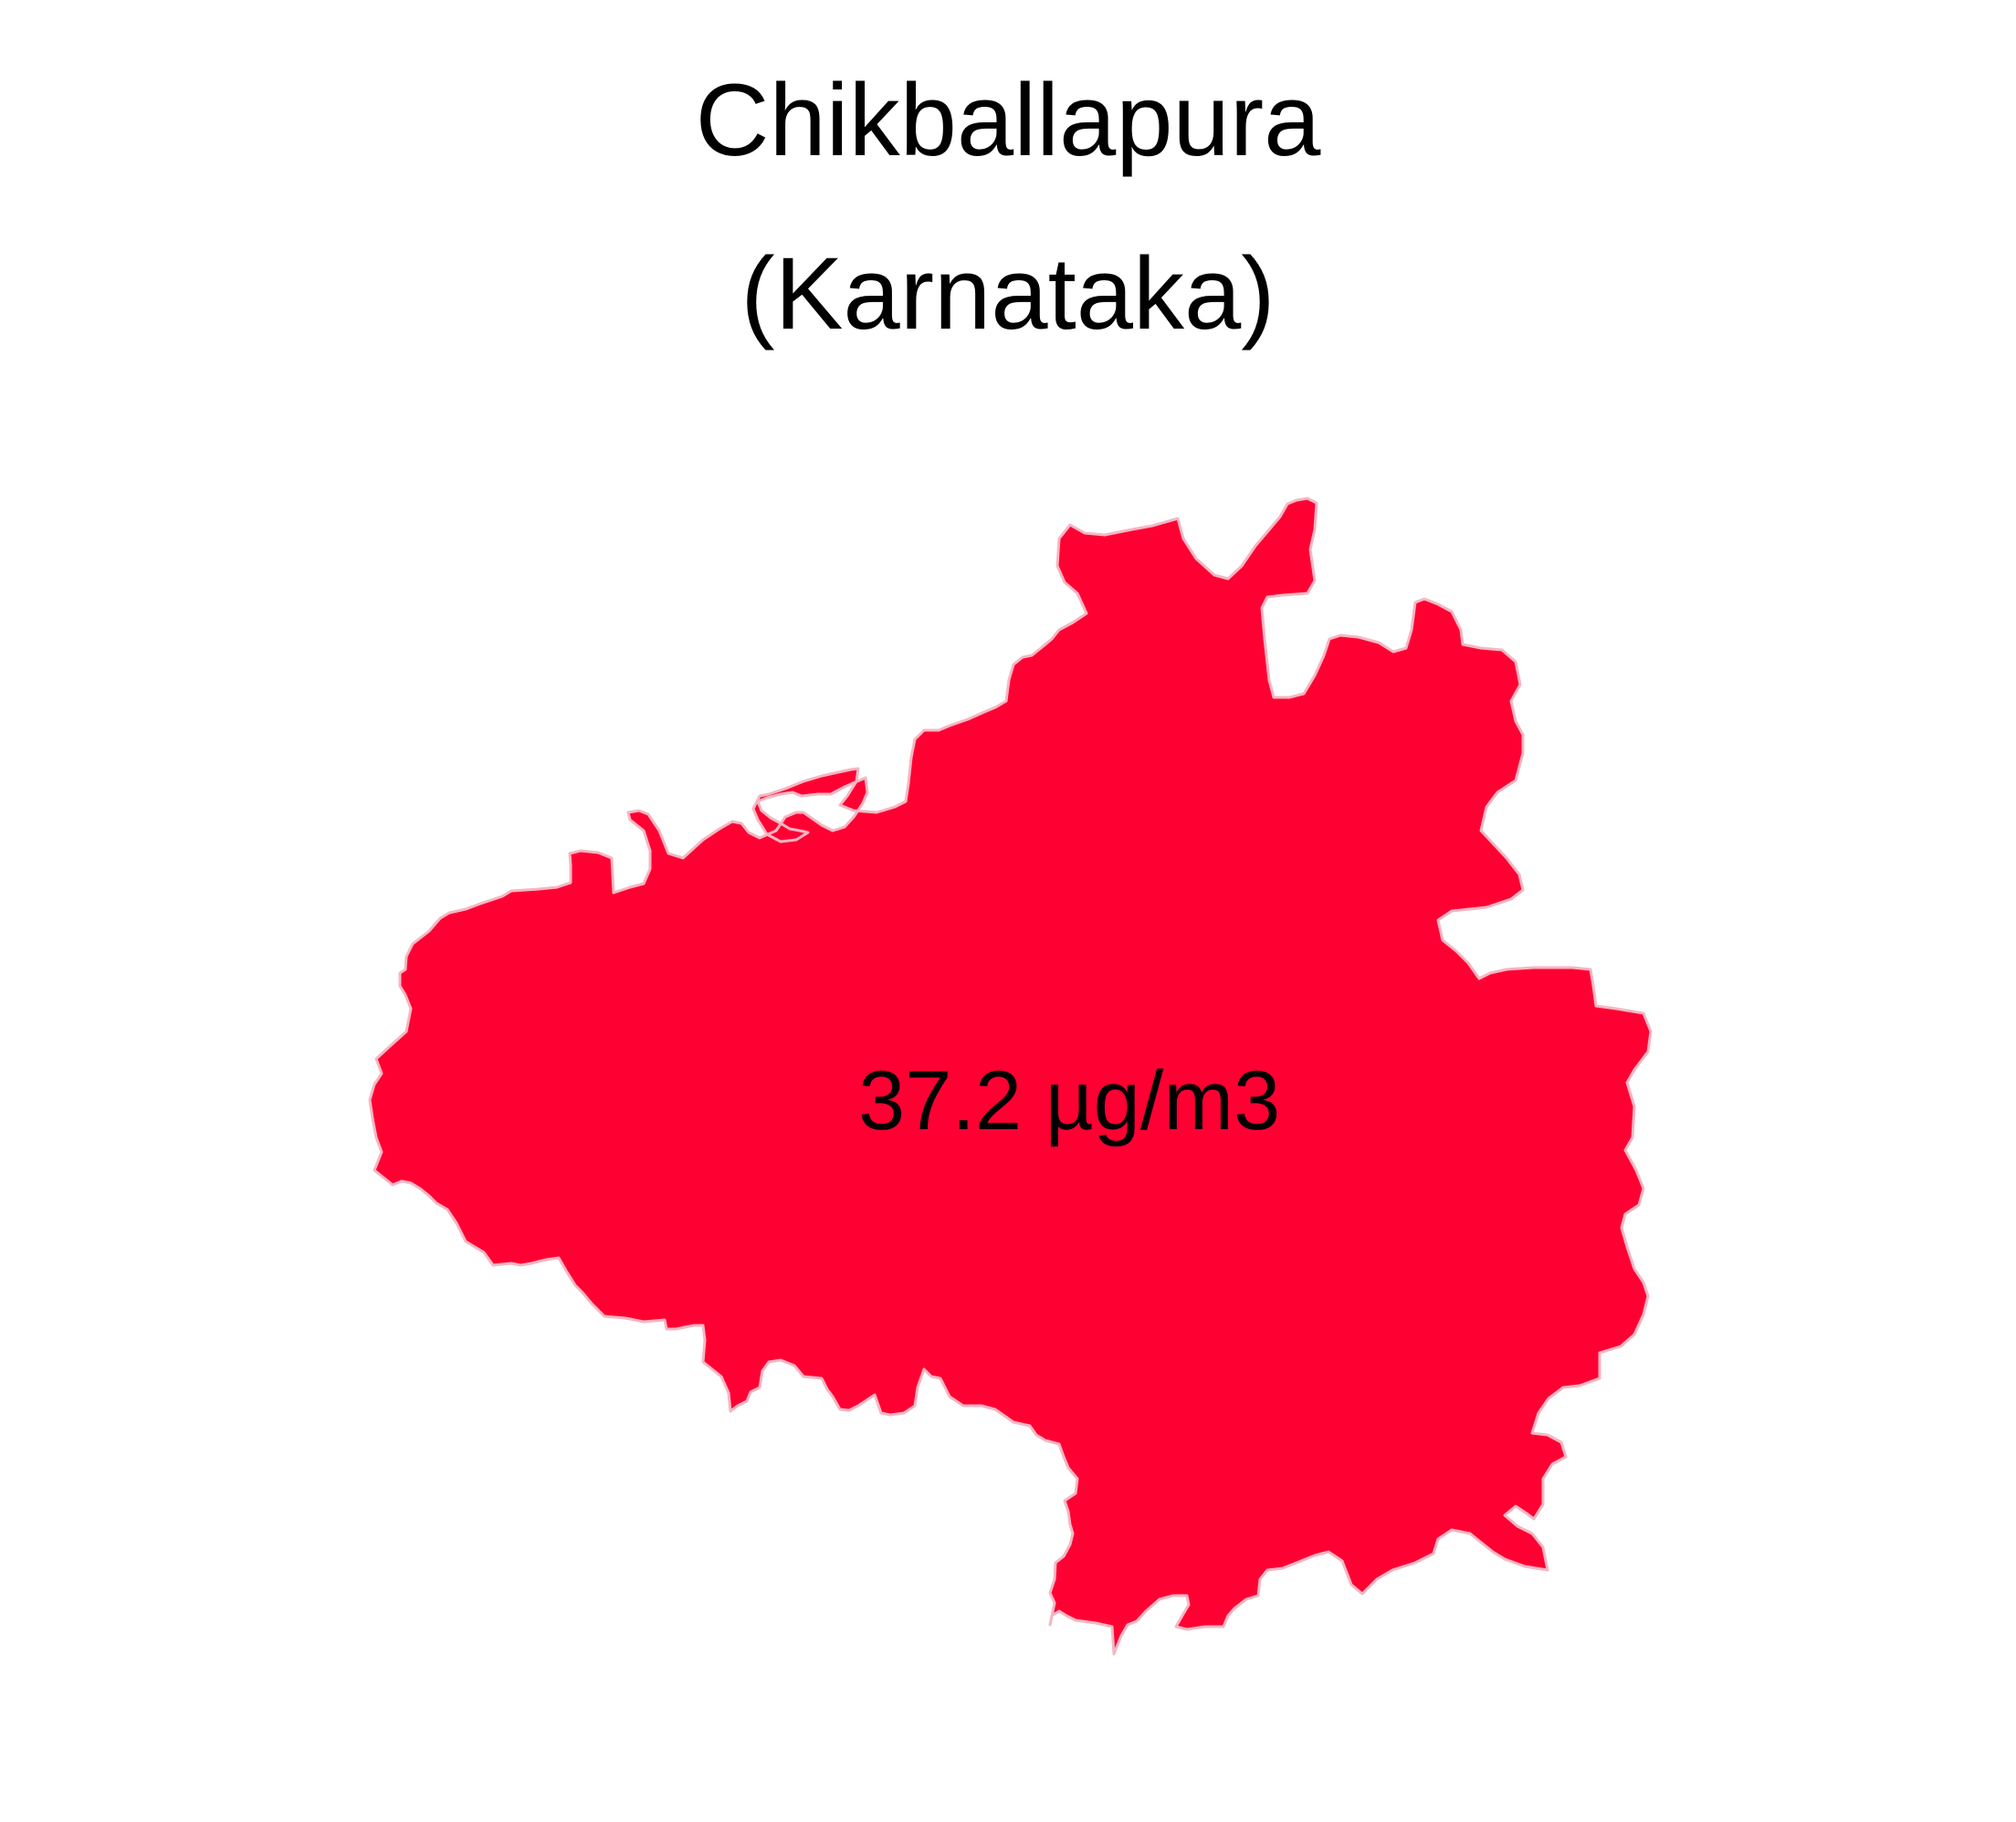 Image resolution: width=2016 pixels, height=1822 pixels. I want to click on map-title-state: (Karnataka), so click(1008, 293).